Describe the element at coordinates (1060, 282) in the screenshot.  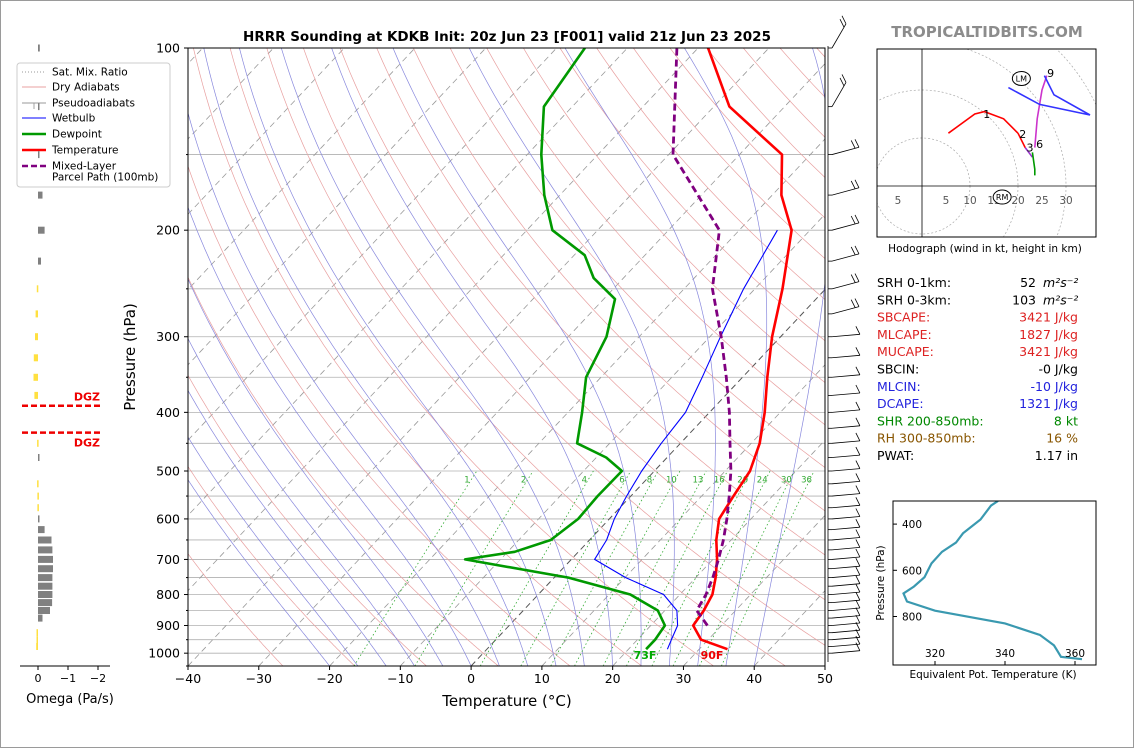
I see `index-unit: m²s⁻²` at that location.